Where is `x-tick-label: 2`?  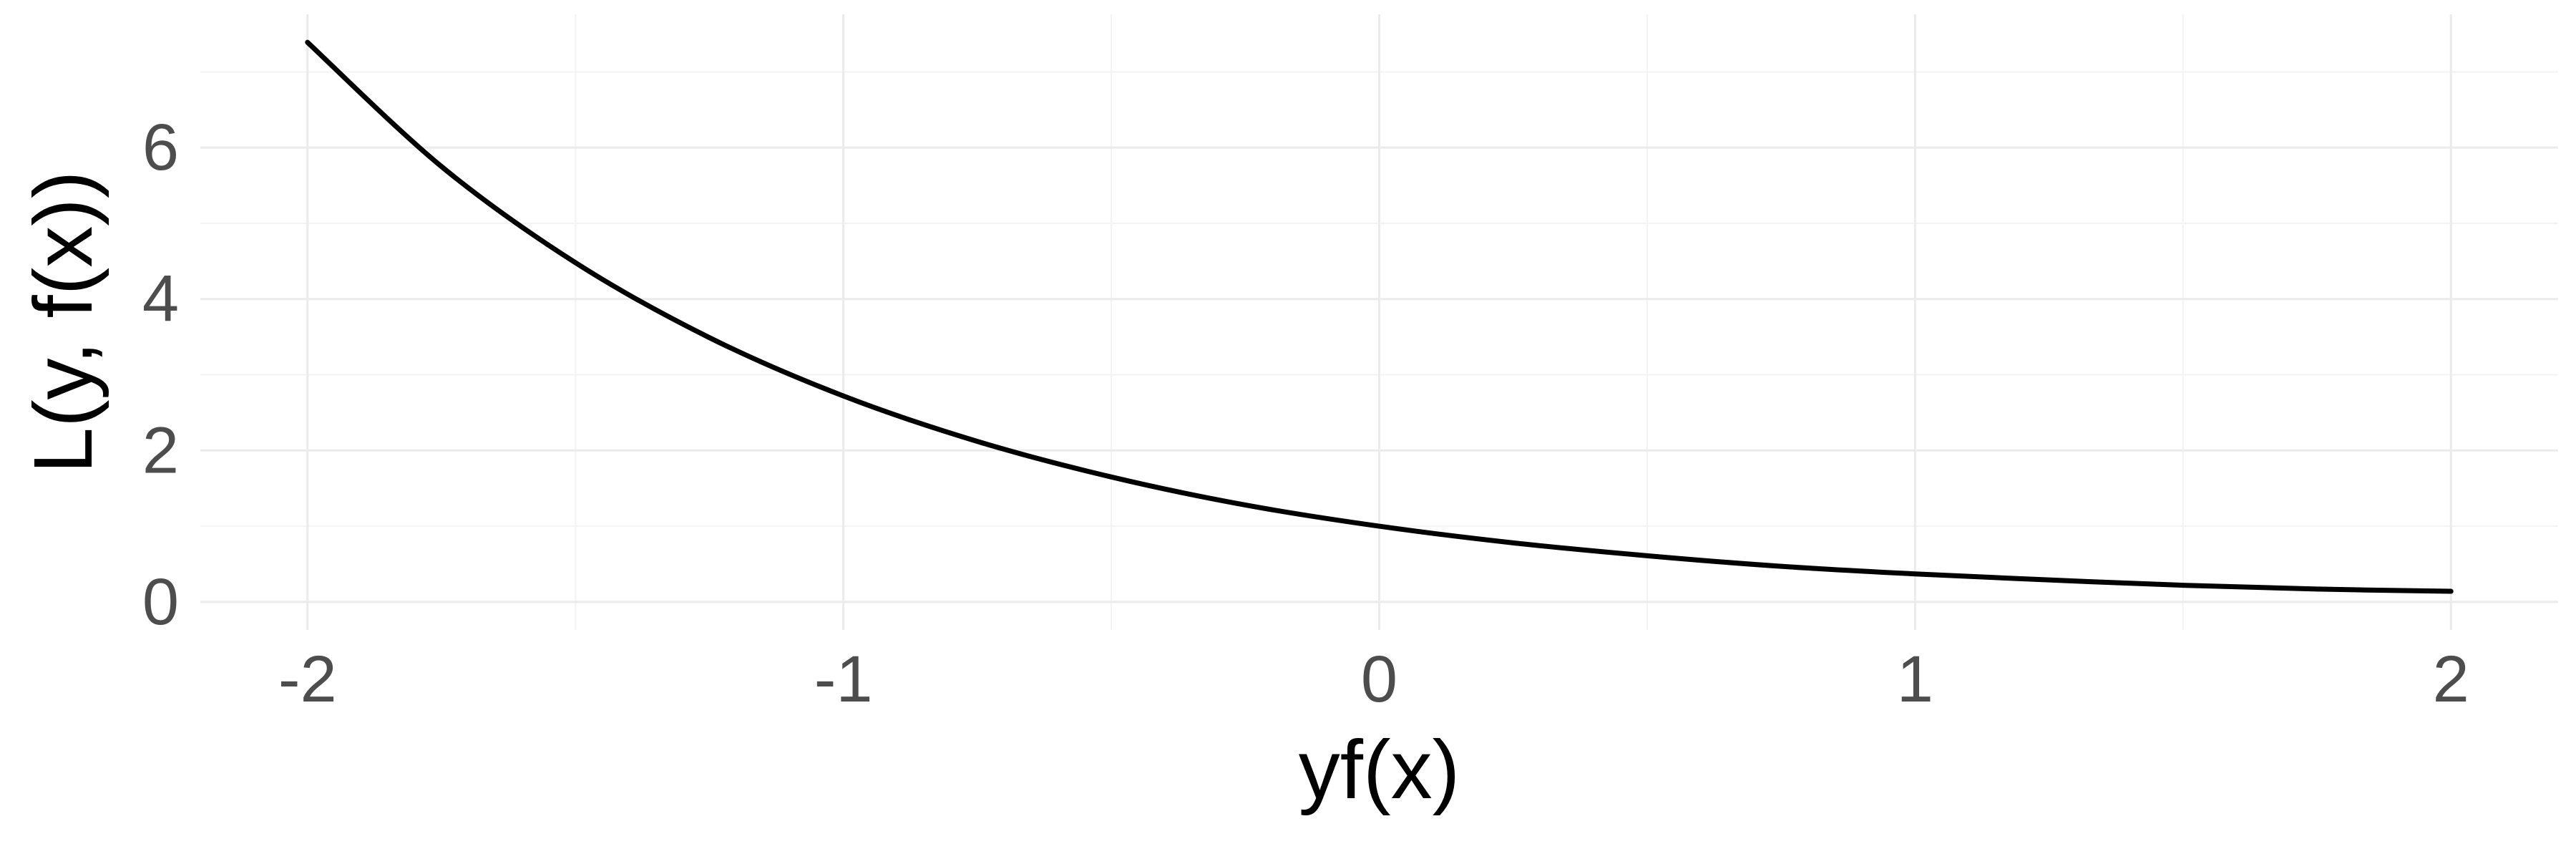
x-tick-label: 2 is located at coordinates (2451, 679).